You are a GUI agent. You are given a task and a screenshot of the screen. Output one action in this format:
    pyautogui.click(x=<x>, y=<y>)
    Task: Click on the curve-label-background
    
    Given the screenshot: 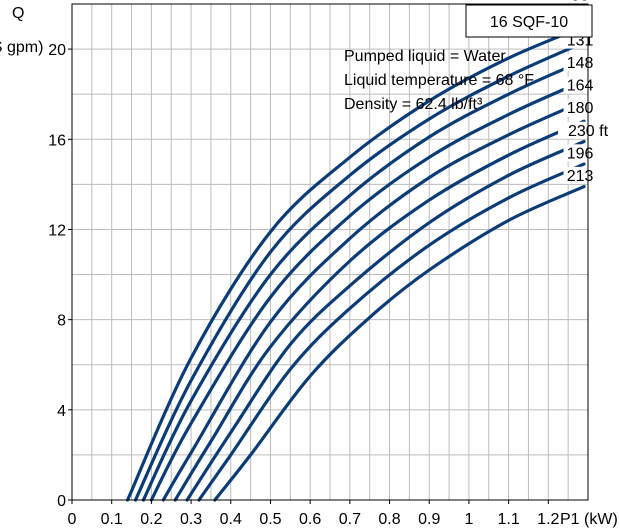 What is the action you would take?
    pyautogui.click(x=580, y=2)
    